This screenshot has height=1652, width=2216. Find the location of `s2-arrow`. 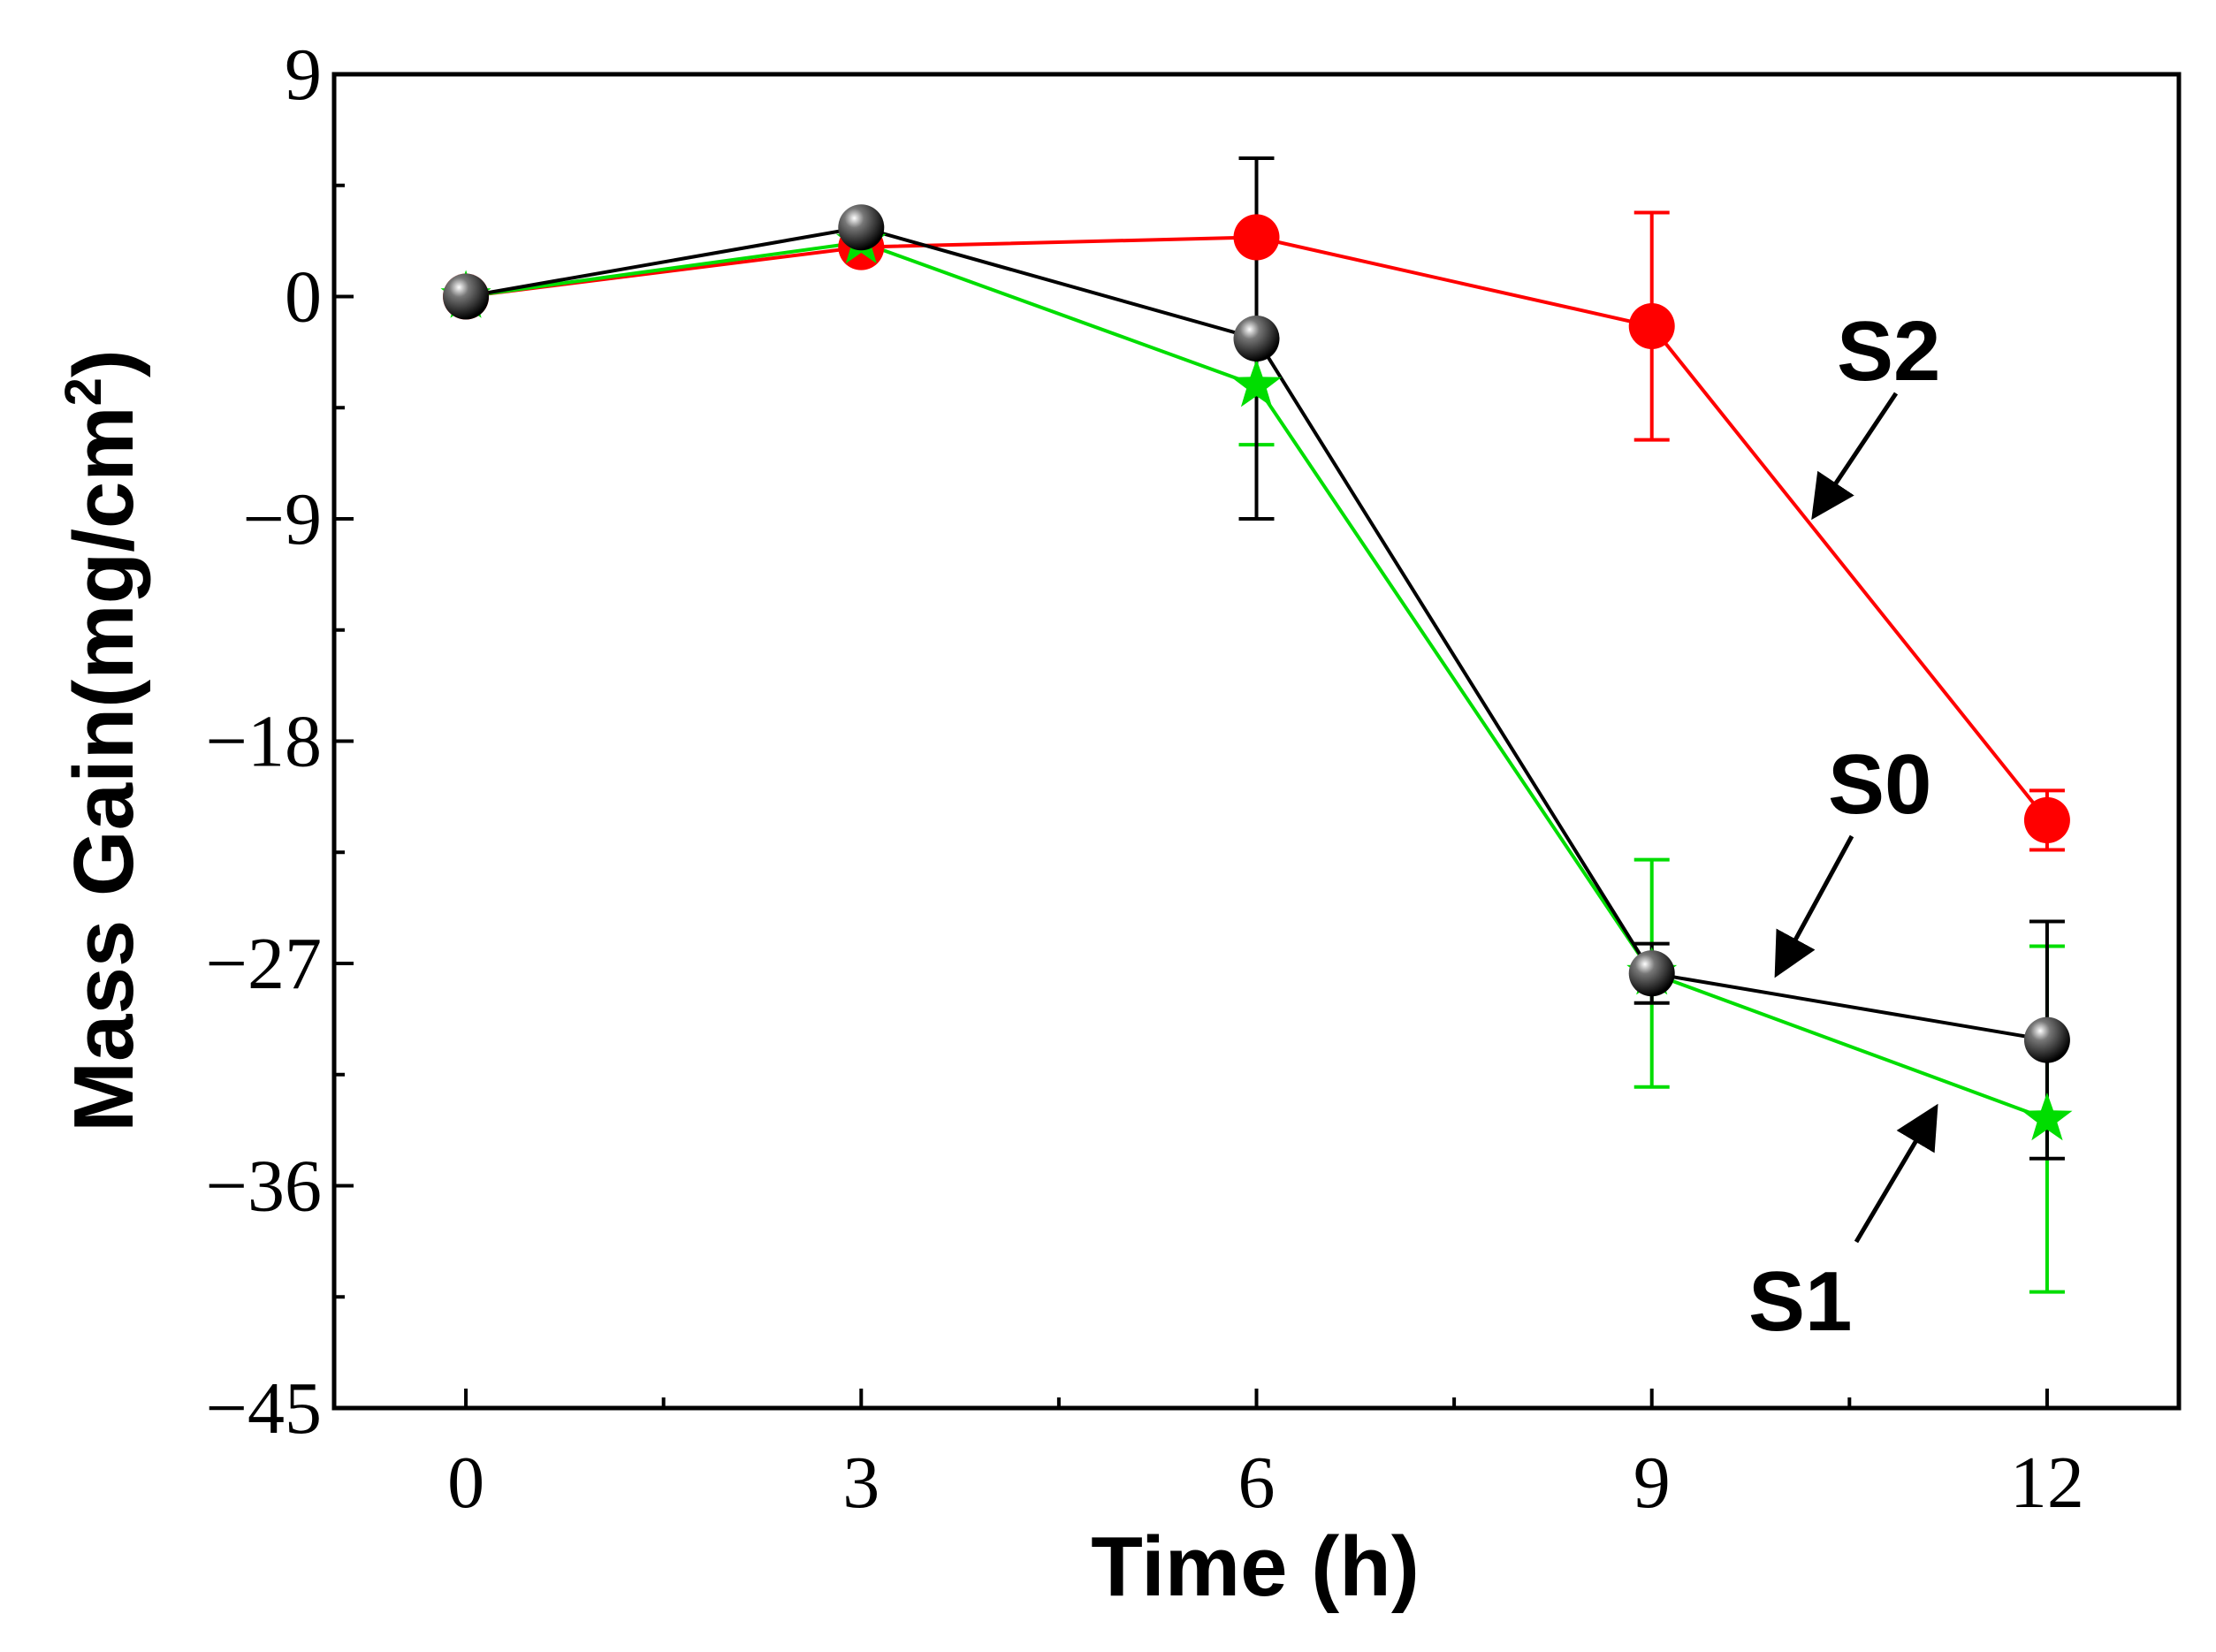

s2-arrow is located at coordinates (1855, 456).